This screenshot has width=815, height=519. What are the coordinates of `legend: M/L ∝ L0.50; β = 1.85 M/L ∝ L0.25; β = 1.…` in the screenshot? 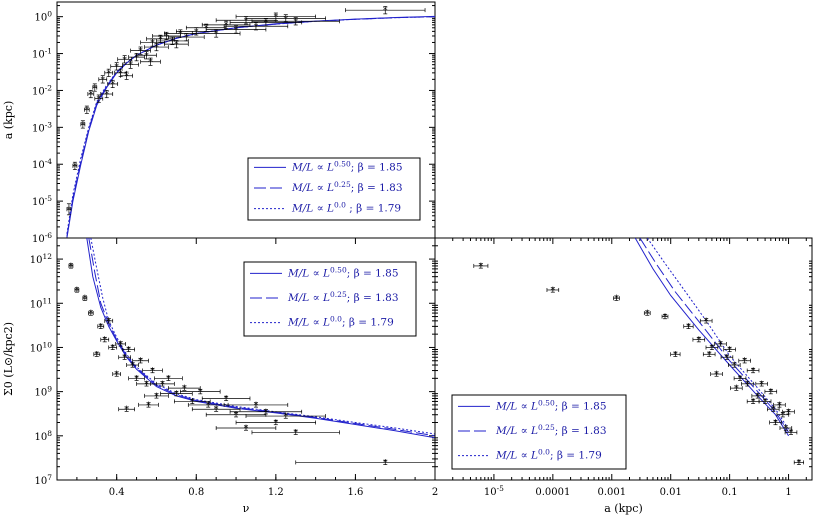 It's located at (539, 432).